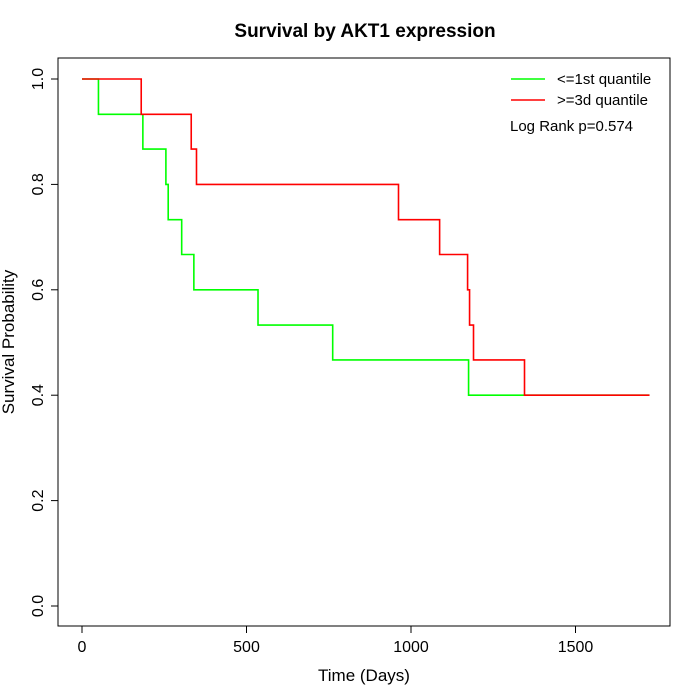  I want to click on legend-label-series-2: >=3d quantile, so click(602, 100).